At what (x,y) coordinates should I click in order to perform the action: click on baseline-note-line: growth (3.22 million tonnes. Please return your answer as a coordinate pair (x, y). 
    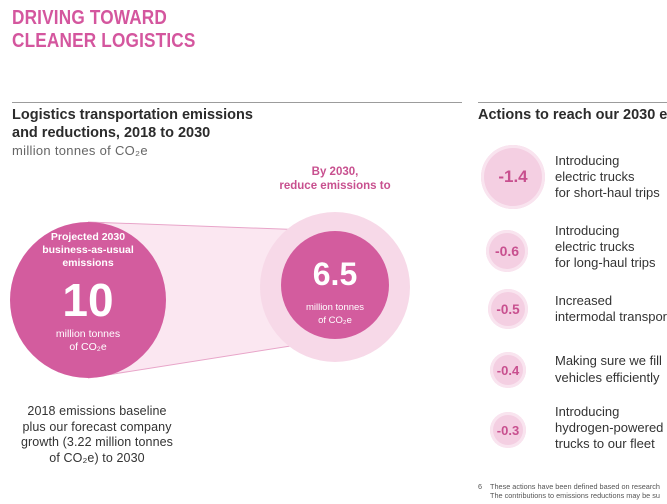
    Looking at the image, I should click on (97, 442).